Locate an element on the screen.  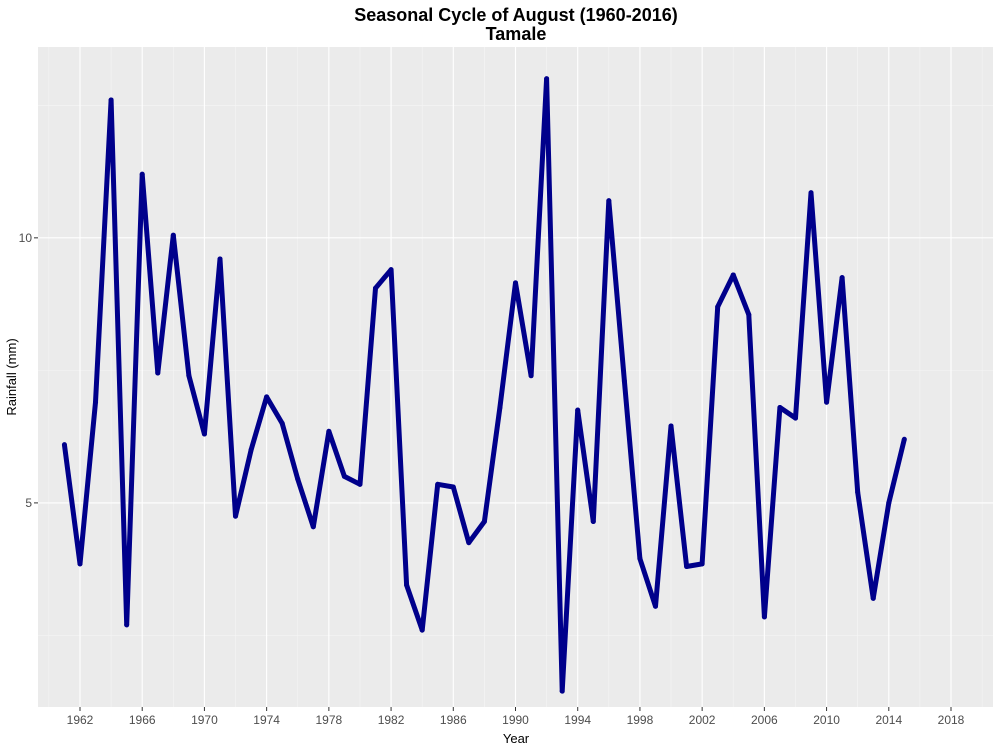
x-tick-label: 1962 is located at coordinates (80, 720).